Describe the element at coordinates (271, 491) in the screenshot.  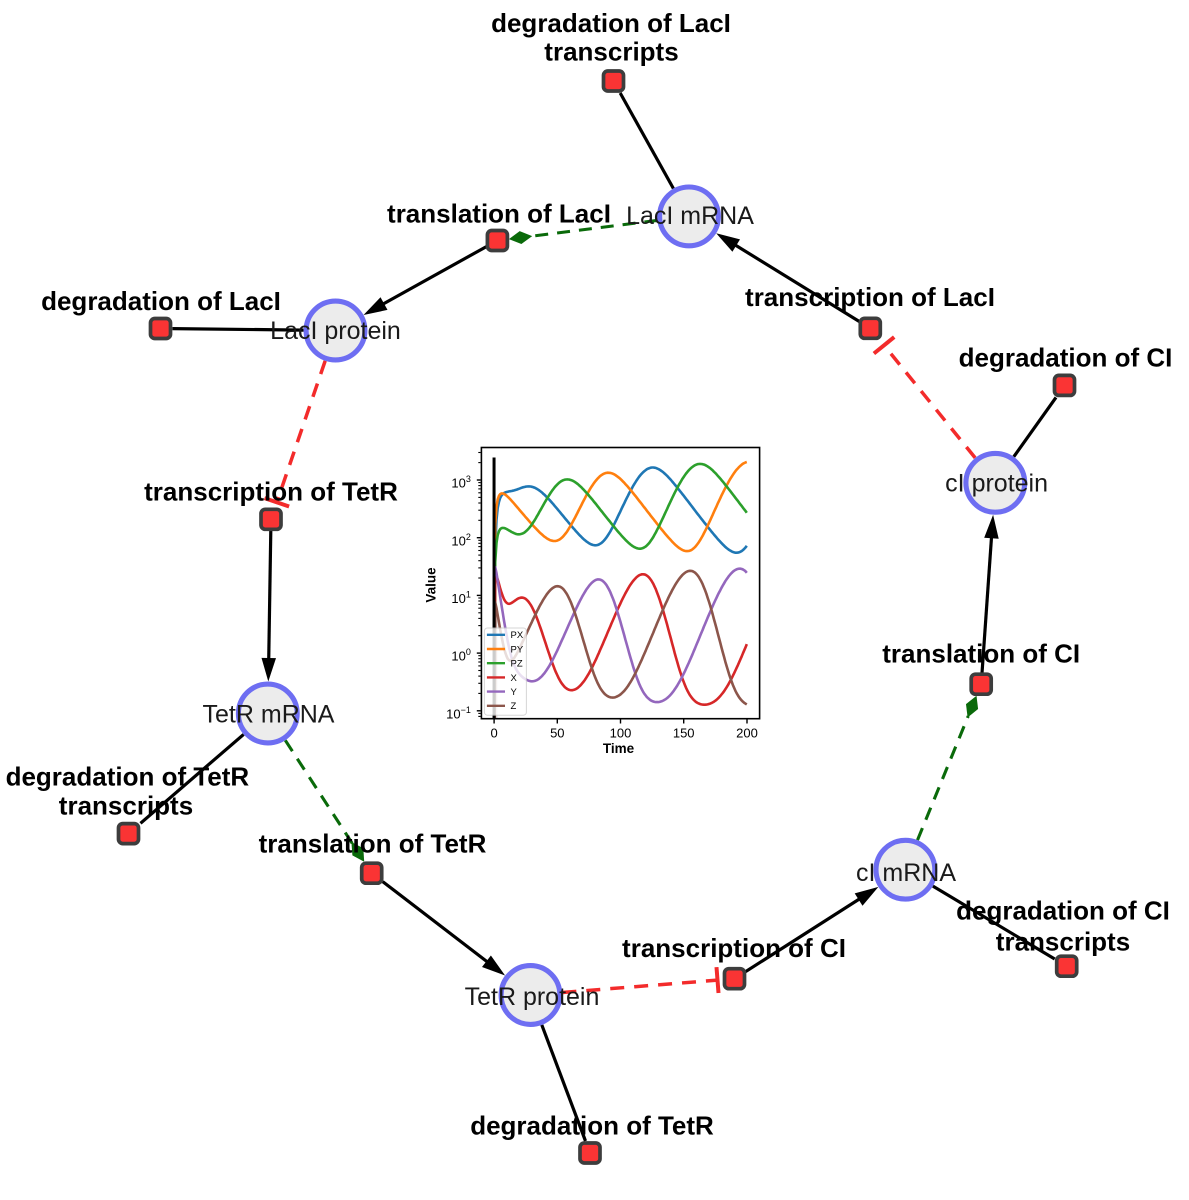
I see `svg-text: transcription of TetR` at that location.